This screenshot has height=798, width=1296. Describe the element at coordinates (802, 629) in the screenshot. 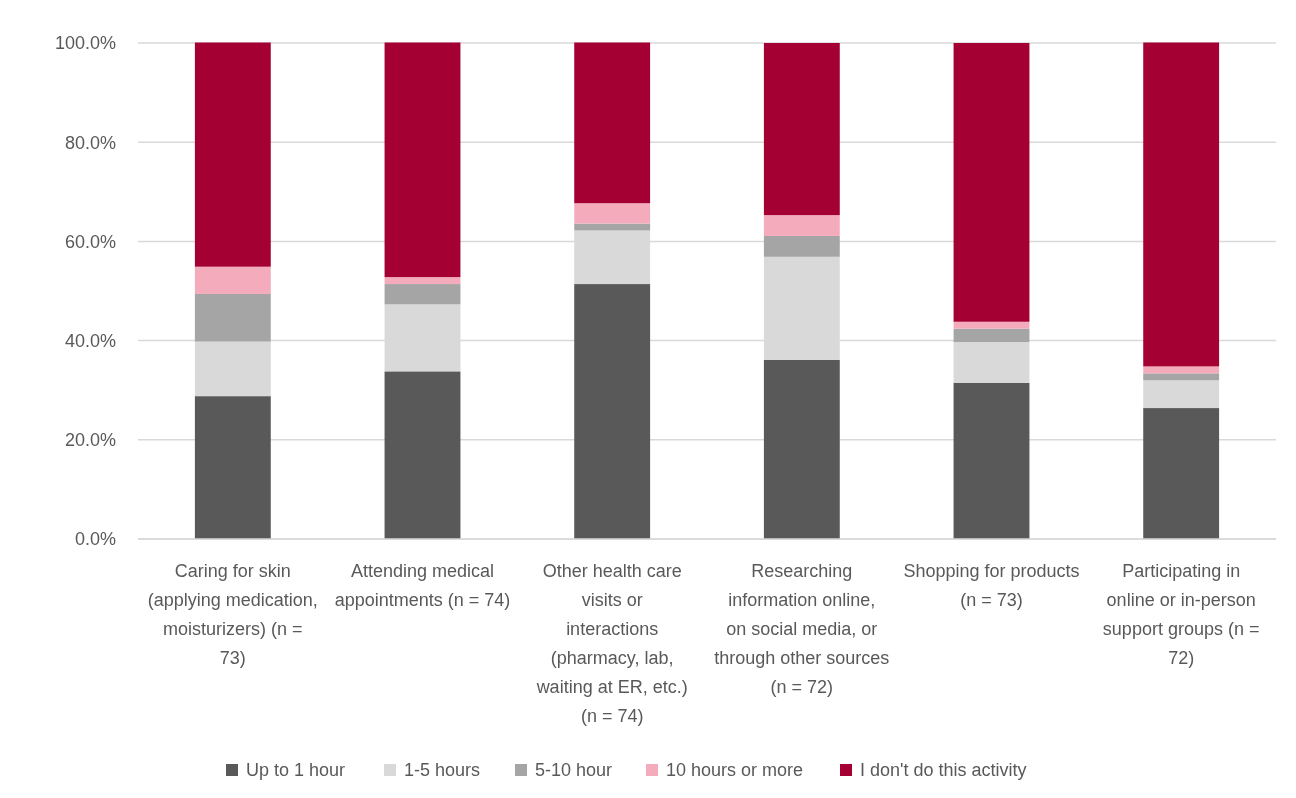

I see `x-tick-label: Researching information online, on social media, or through other sources (n = 72)` at that location.